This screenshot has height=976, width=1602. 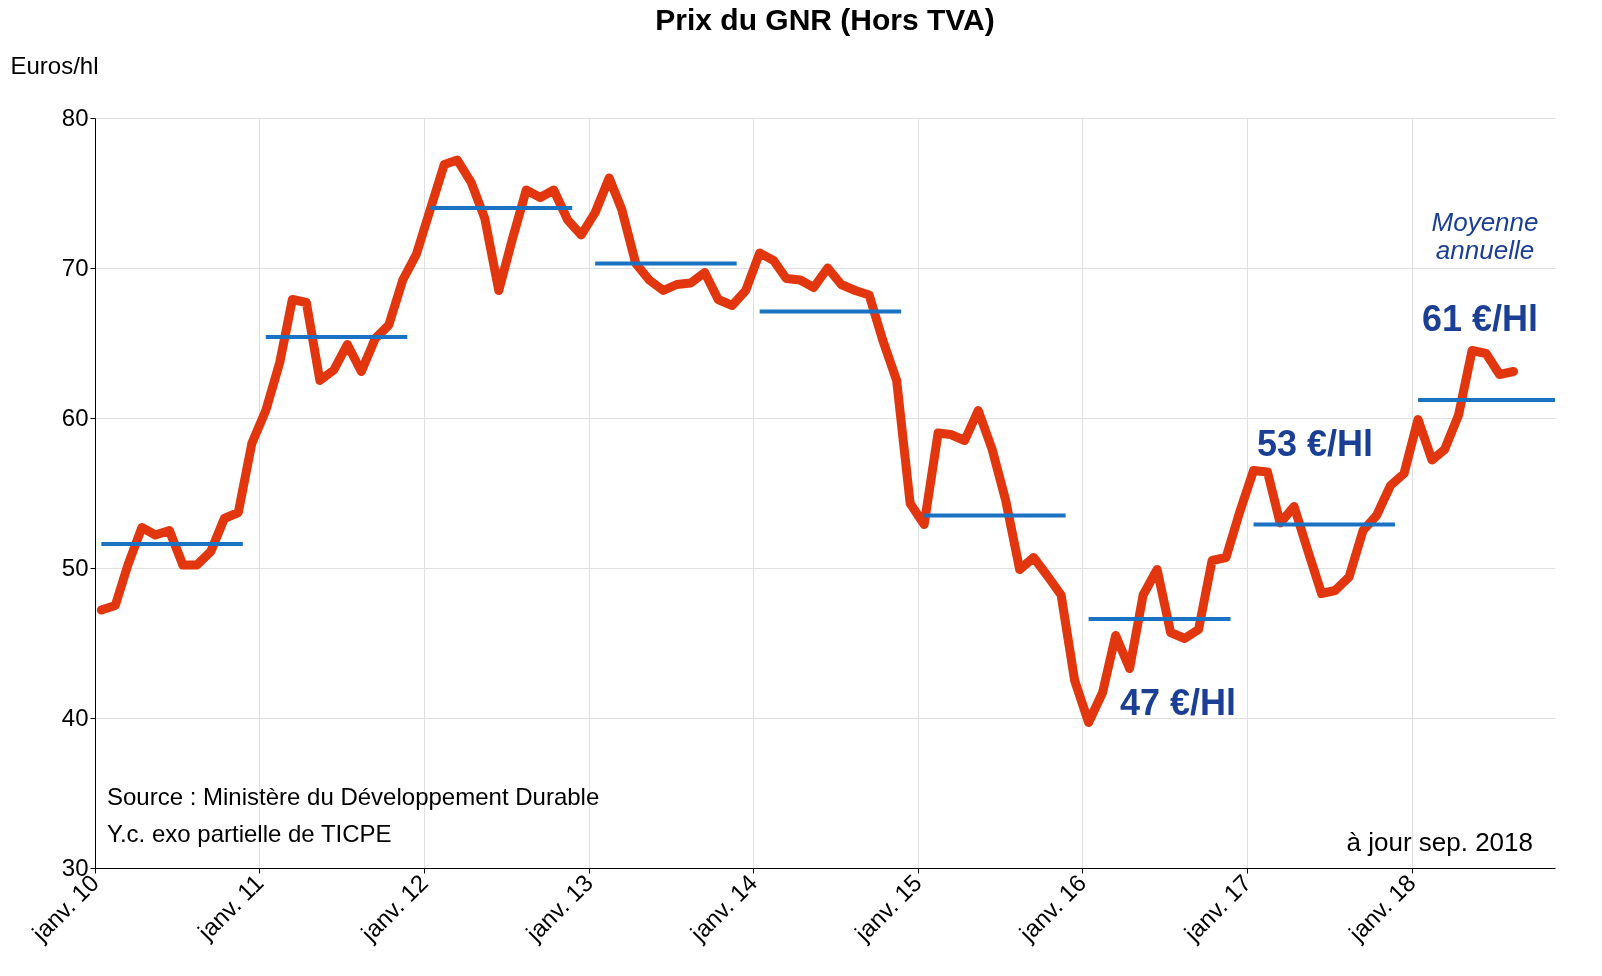 What do you see at coordinates (249, 833) in the screenshot?
I see `annotation: Y.c. exo partielle de TICPE` at bounding box center [249, 833].